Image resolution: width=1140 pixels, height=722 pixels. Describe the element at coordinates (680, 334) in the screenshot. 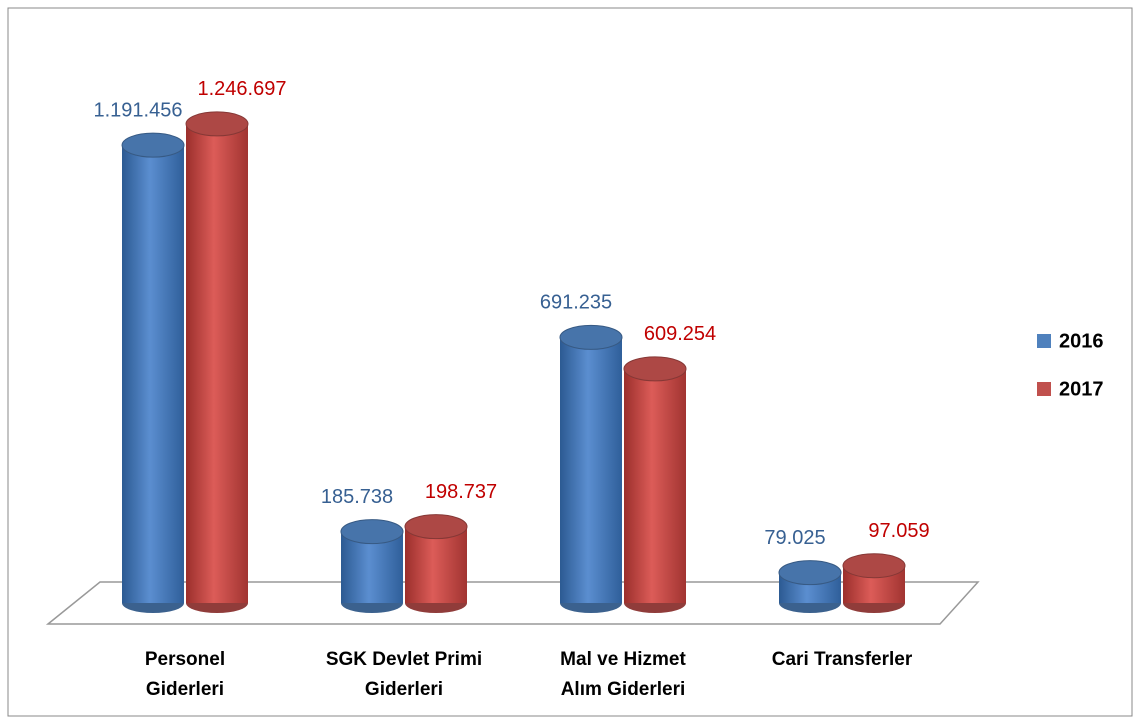

I see `value-label: 609.254` at that location.